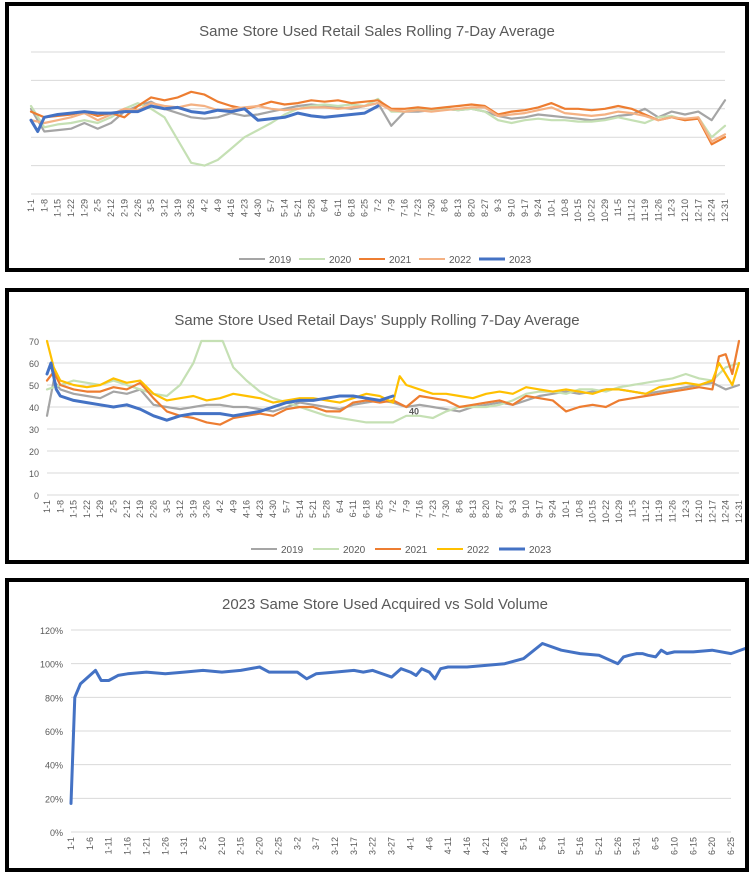 This screenshot has width=752, height=876. I want to click on x-tick-label: 2-12, so click(111, 208).